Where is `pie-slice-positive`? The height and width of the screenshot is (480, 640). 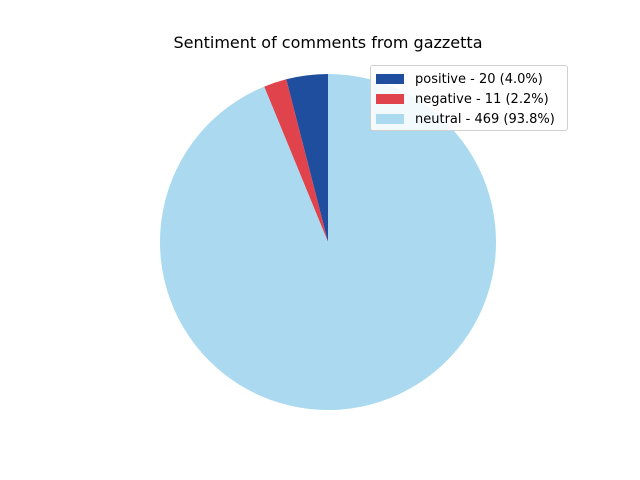
pie-slice-positive is located at coordinates (307, 158).